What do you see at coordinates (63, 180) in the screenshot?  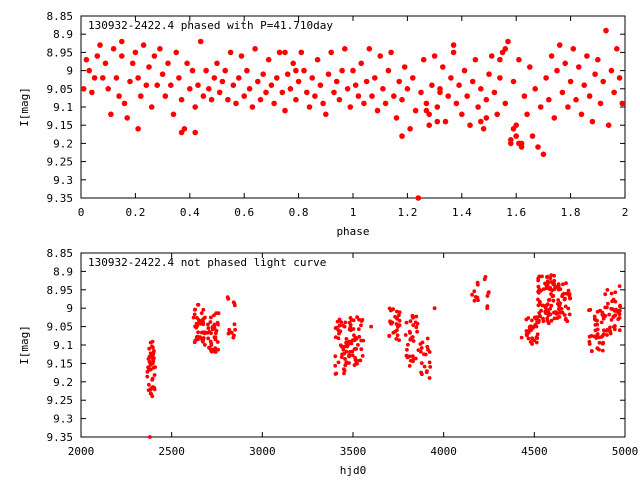 I see `y-tick-label: 9.3` at bounding box center [63, 180].